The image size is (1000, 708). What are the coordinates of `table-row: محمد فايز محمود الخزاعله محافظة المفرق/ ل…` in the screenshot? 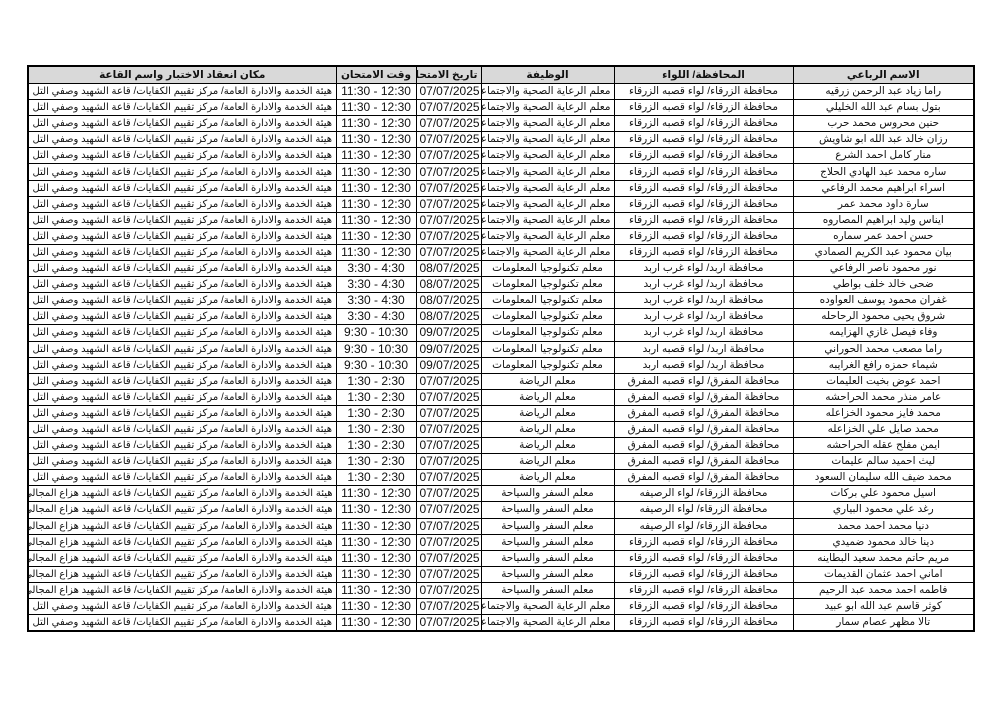 It's located at (501, 413).